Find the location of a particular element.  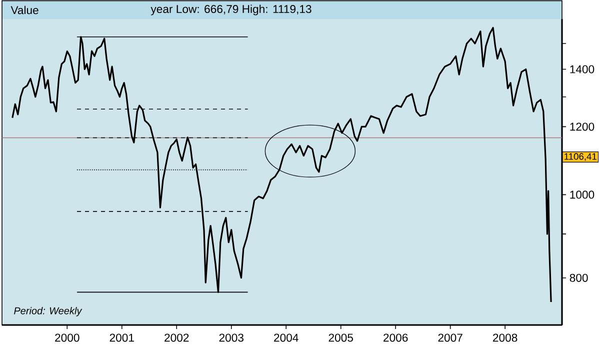

x-tick-label: 2007 is located at coordinates (450, 338).